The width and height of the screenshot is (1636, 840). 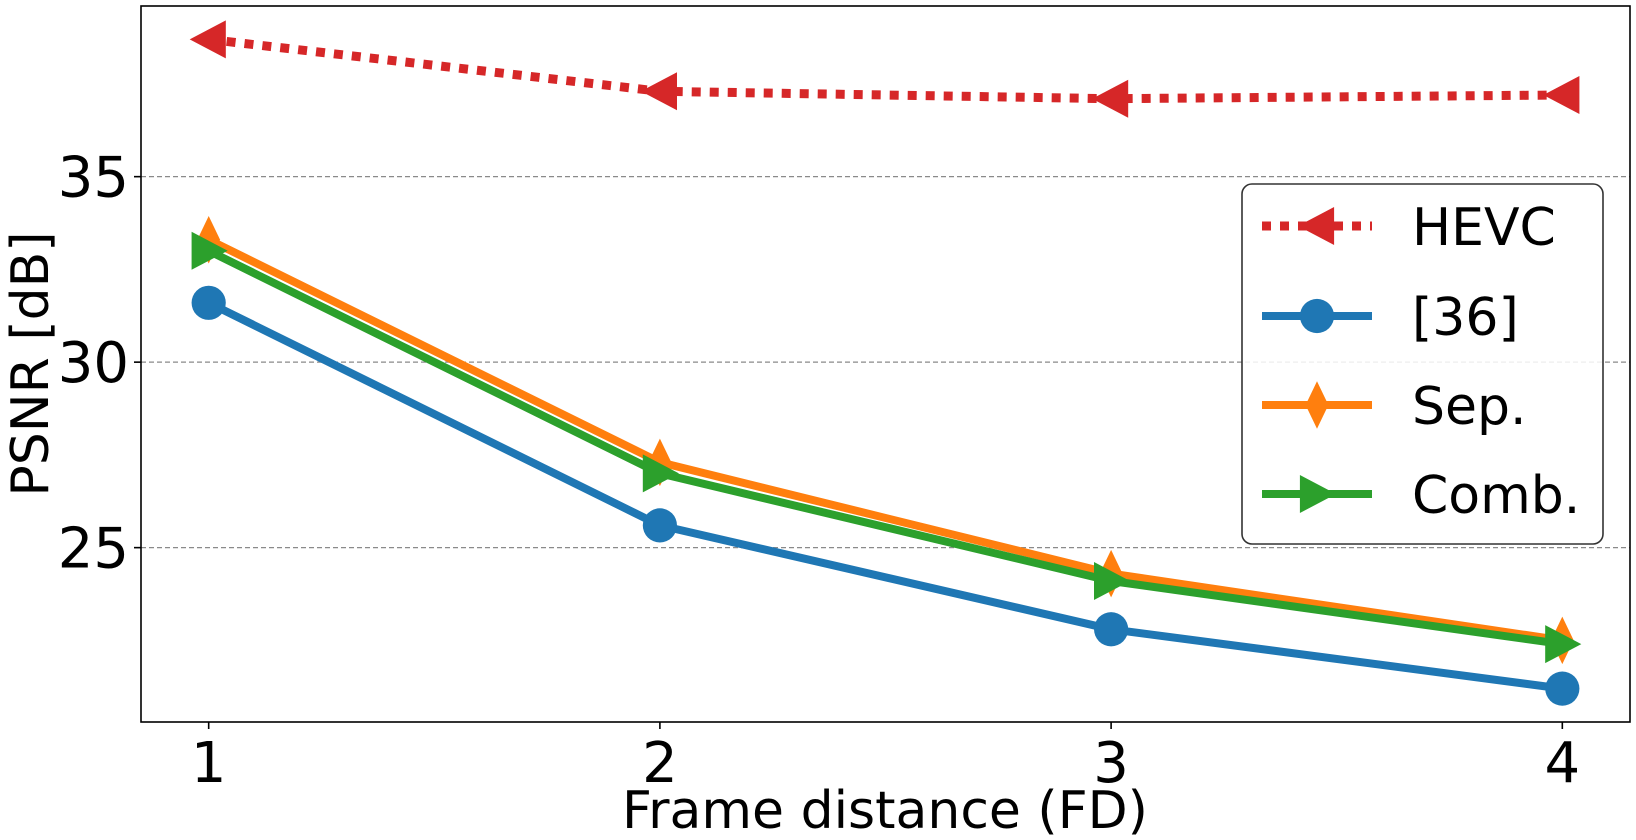 What do you see at coordinates (660, 763) in the screenshot?
I see `x-tick-label: 2` at bounding box center [660, 763].